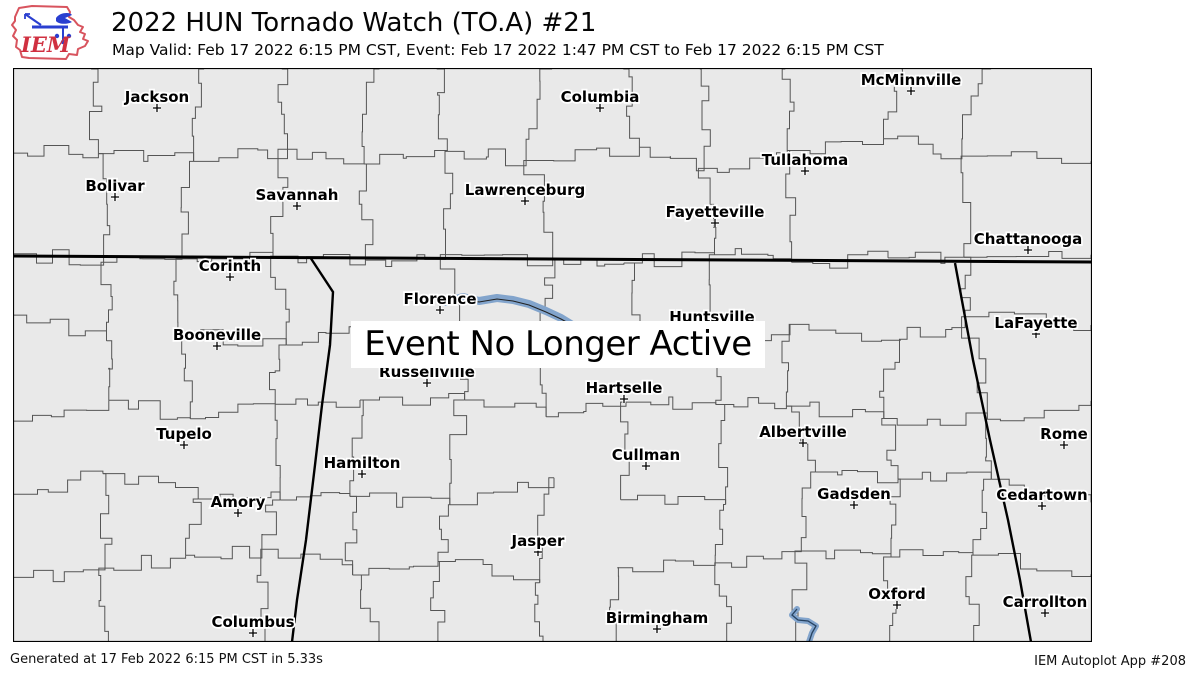  I want to click on logo-iem-text: IEM, so click(45, 44).